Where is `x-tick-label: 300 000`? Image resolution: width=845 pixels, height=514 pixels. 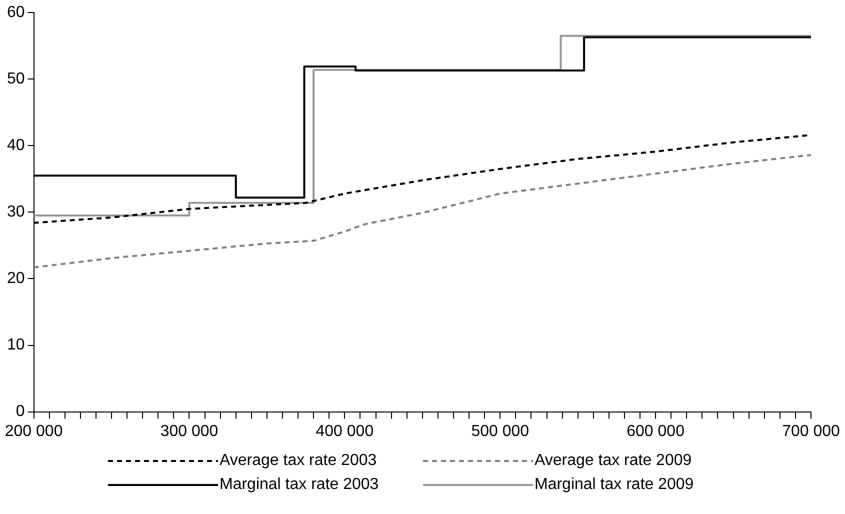 x-tick-label: 300 000 is located at coordinates (189, 431).